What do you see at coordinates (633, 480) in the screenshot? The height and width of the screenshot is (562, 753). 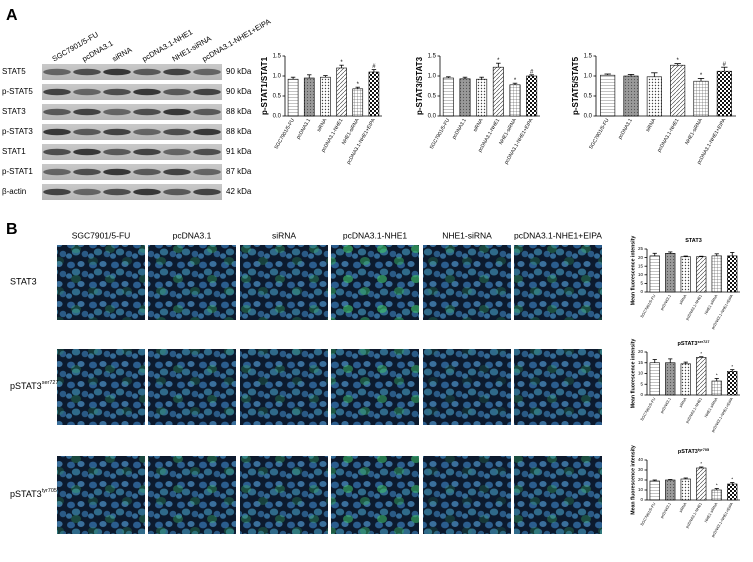 I see `y-axis-label: Mean fluorescence intensity` at bounding box center [633, 480].